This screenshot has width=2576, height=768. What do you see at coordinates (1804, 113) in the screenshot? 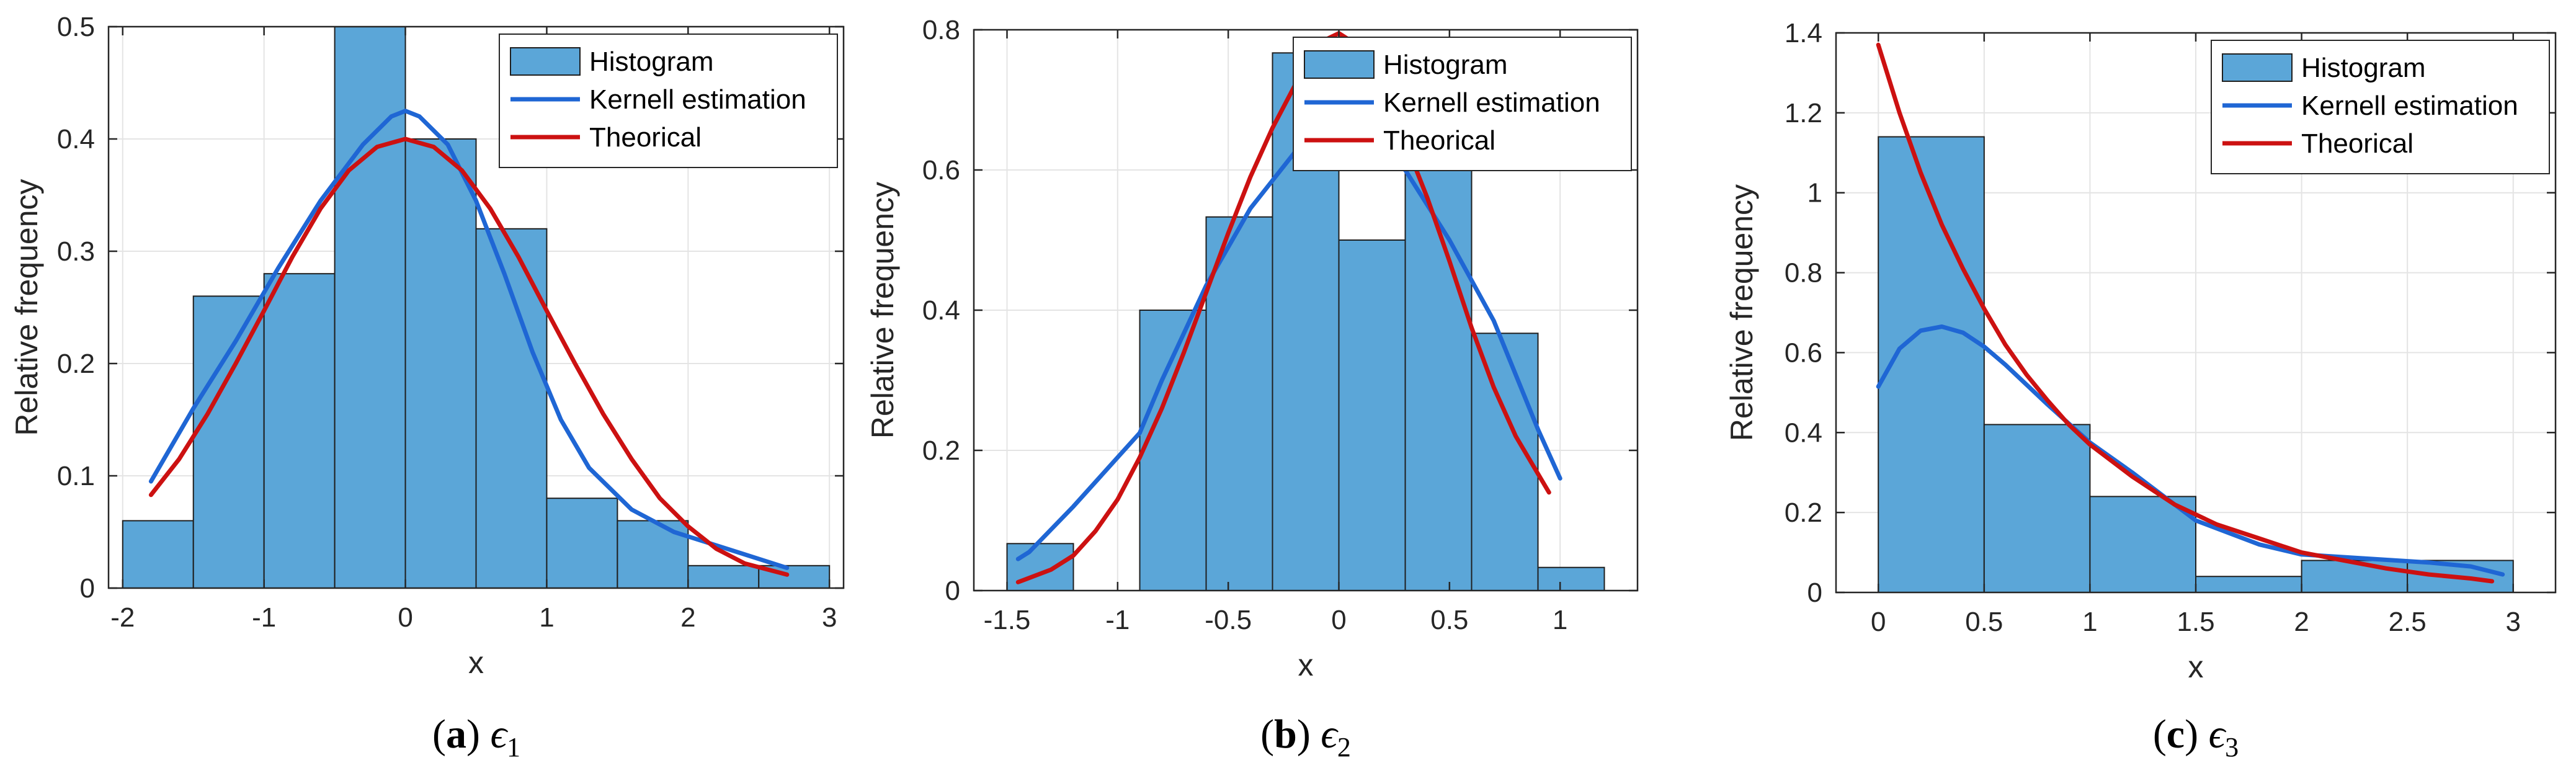
I see `y-tick-label: 1.2` at bounding box center [1804, 113].